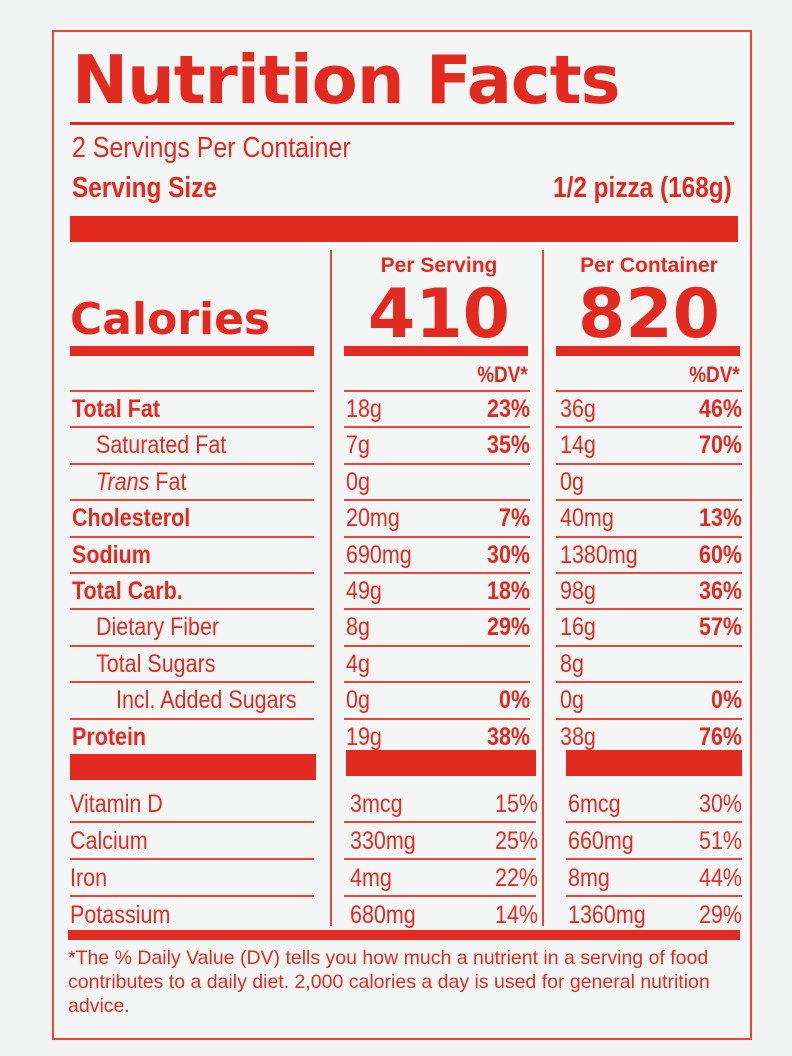  Describe the element at coordinates (720, 627) in the screenshot. I see `container-dv: 57%` at that location.